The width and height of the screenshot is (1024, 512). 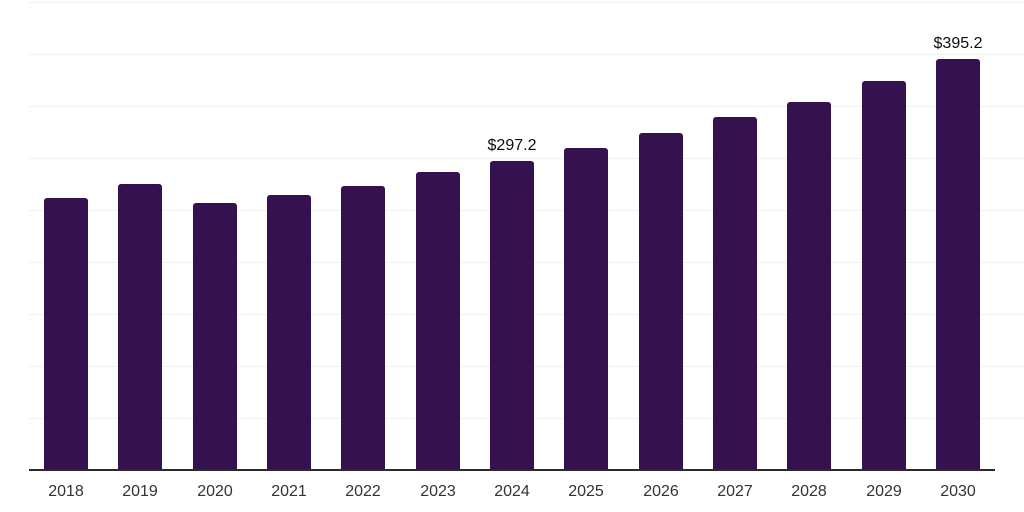 What do you see at coordinates (958, 264) in the screenshot?
I see `bar-2030` at bounding box center [958, 264].